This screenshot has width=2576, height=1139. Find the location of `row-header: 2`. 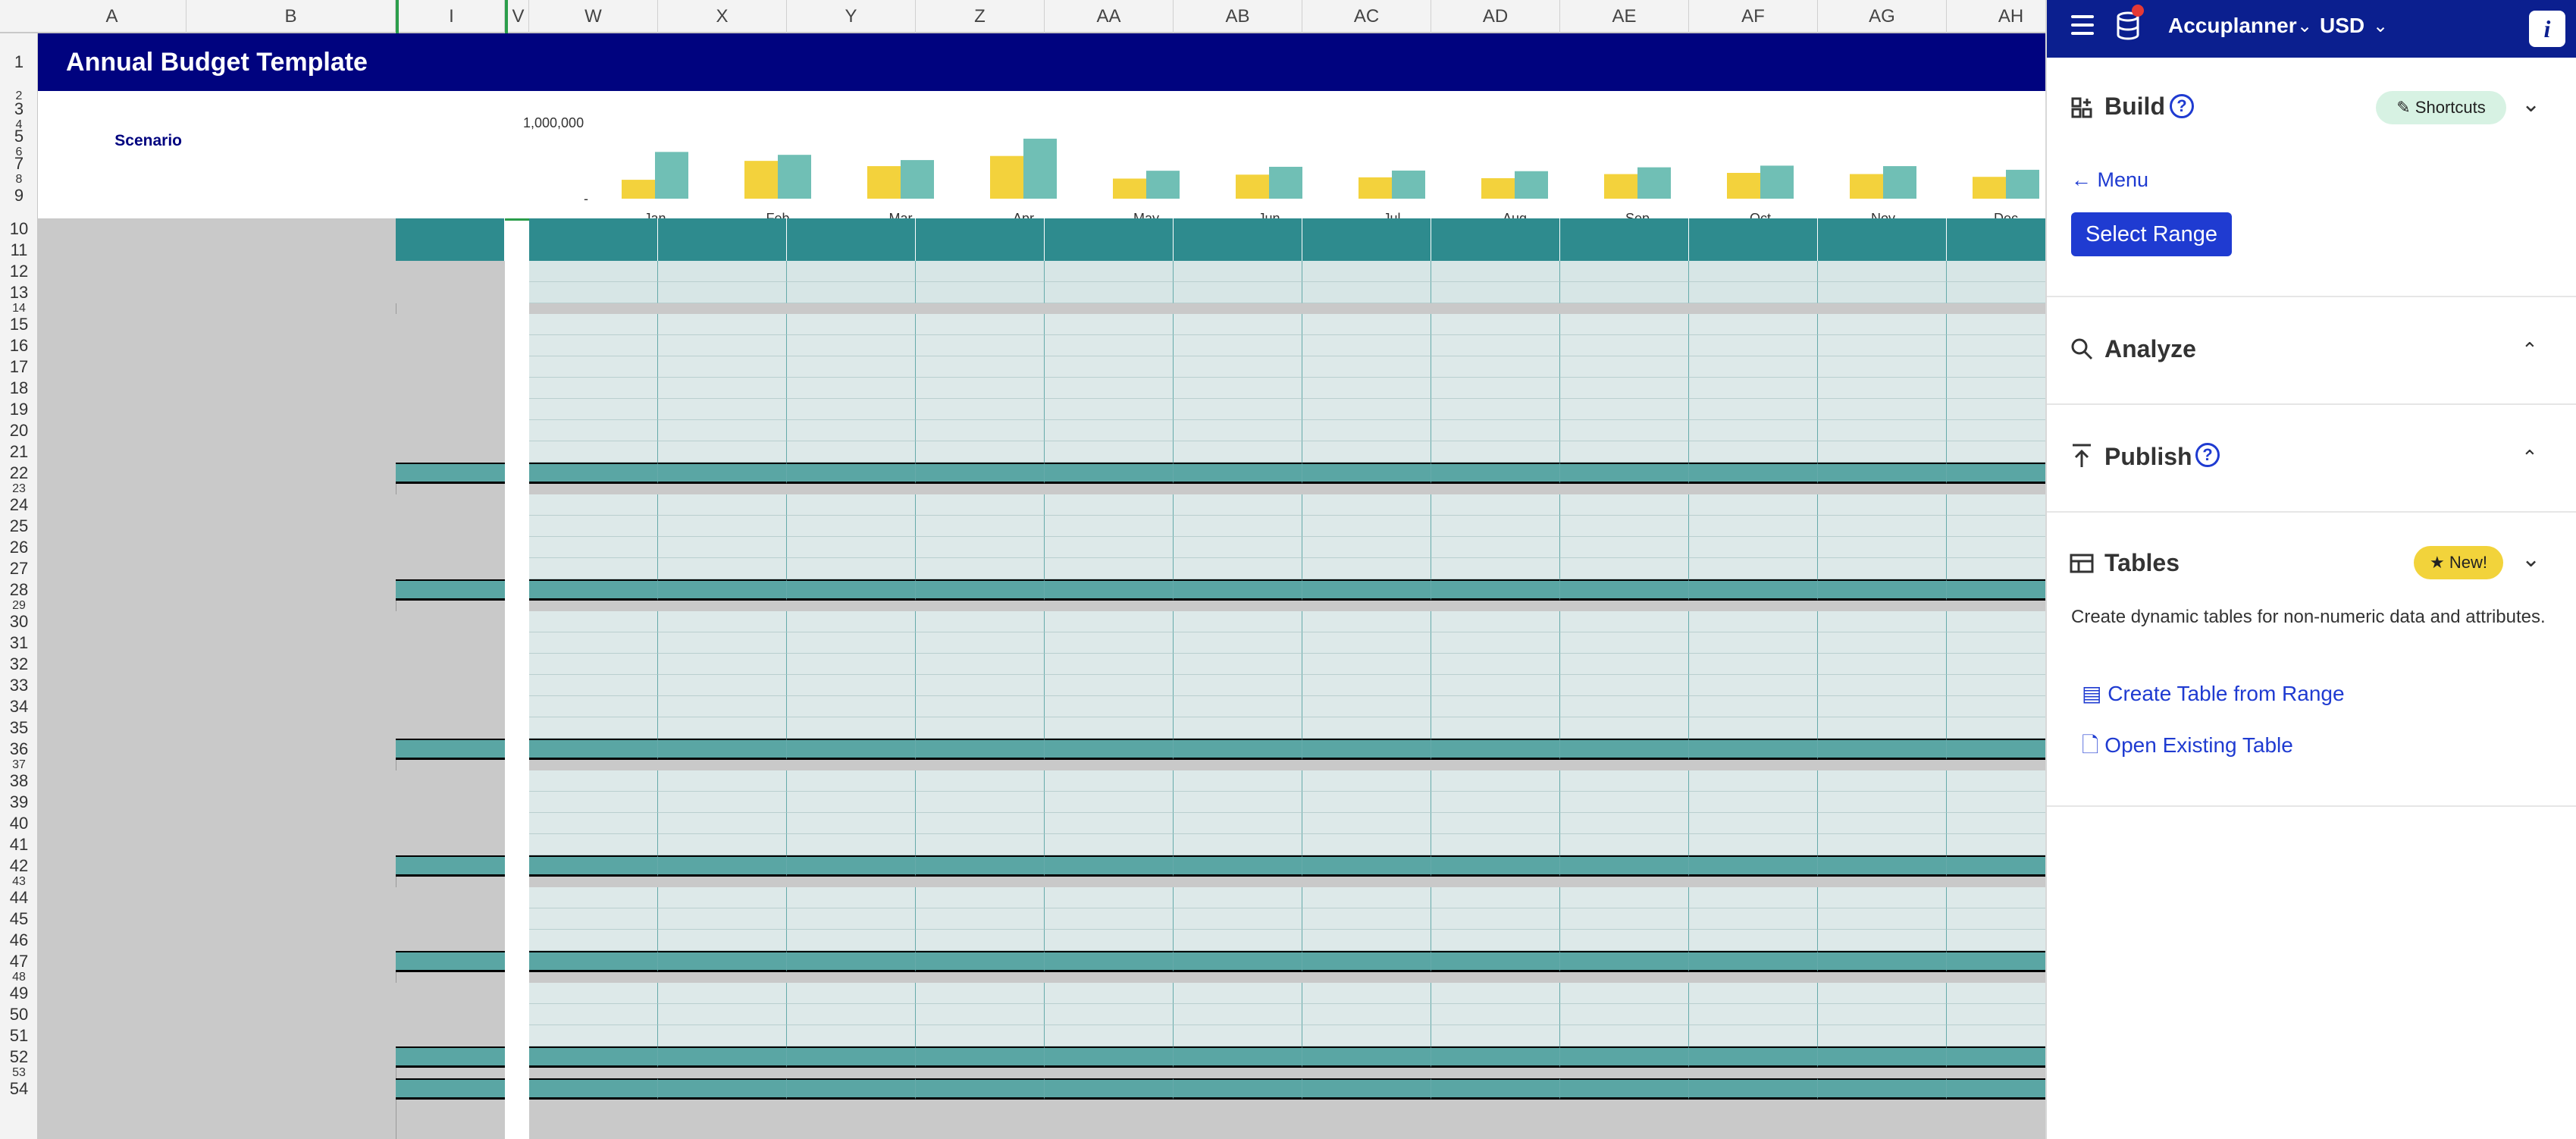

row-header: 2 is located at coordinates (19, 96).